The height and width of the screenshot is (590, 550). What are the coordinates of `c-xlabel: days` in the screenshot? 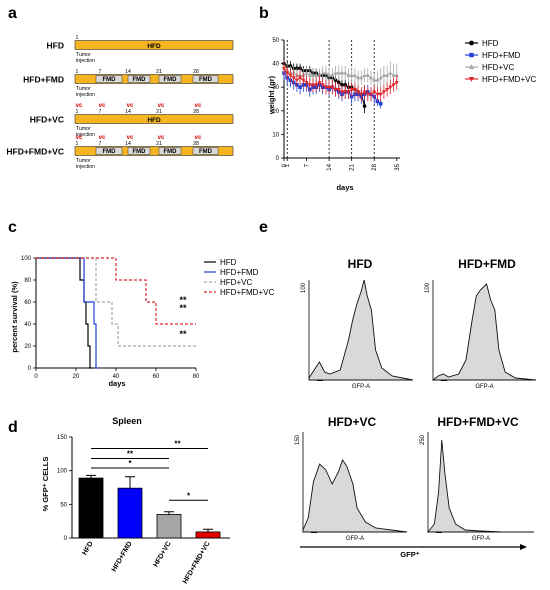 It's located at (116, 383).